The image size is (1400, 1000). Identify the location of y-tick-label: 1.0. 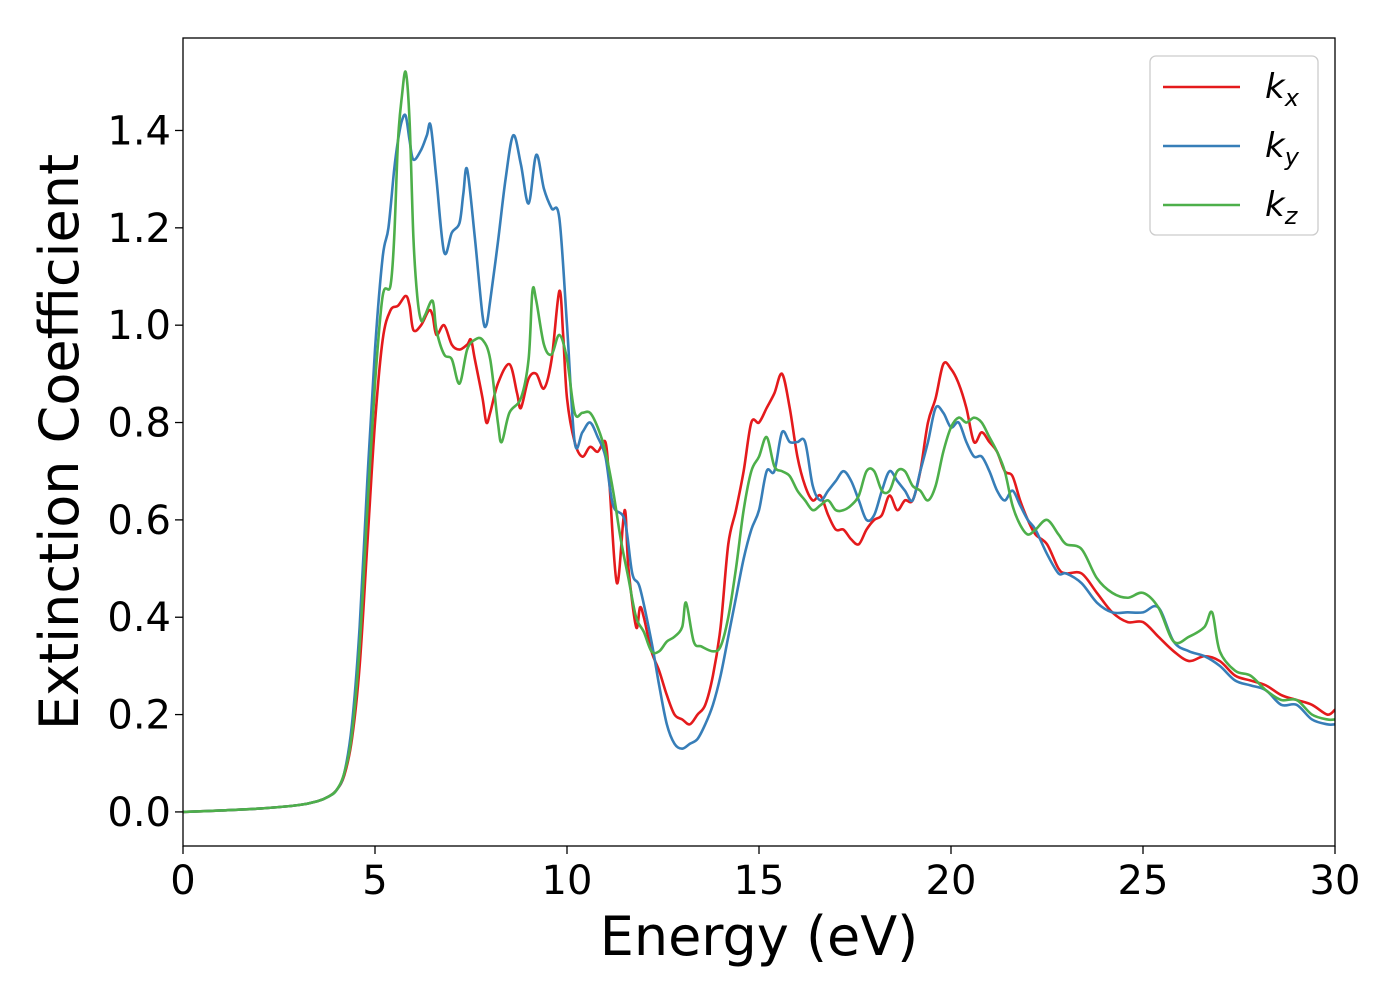
(139, 326).